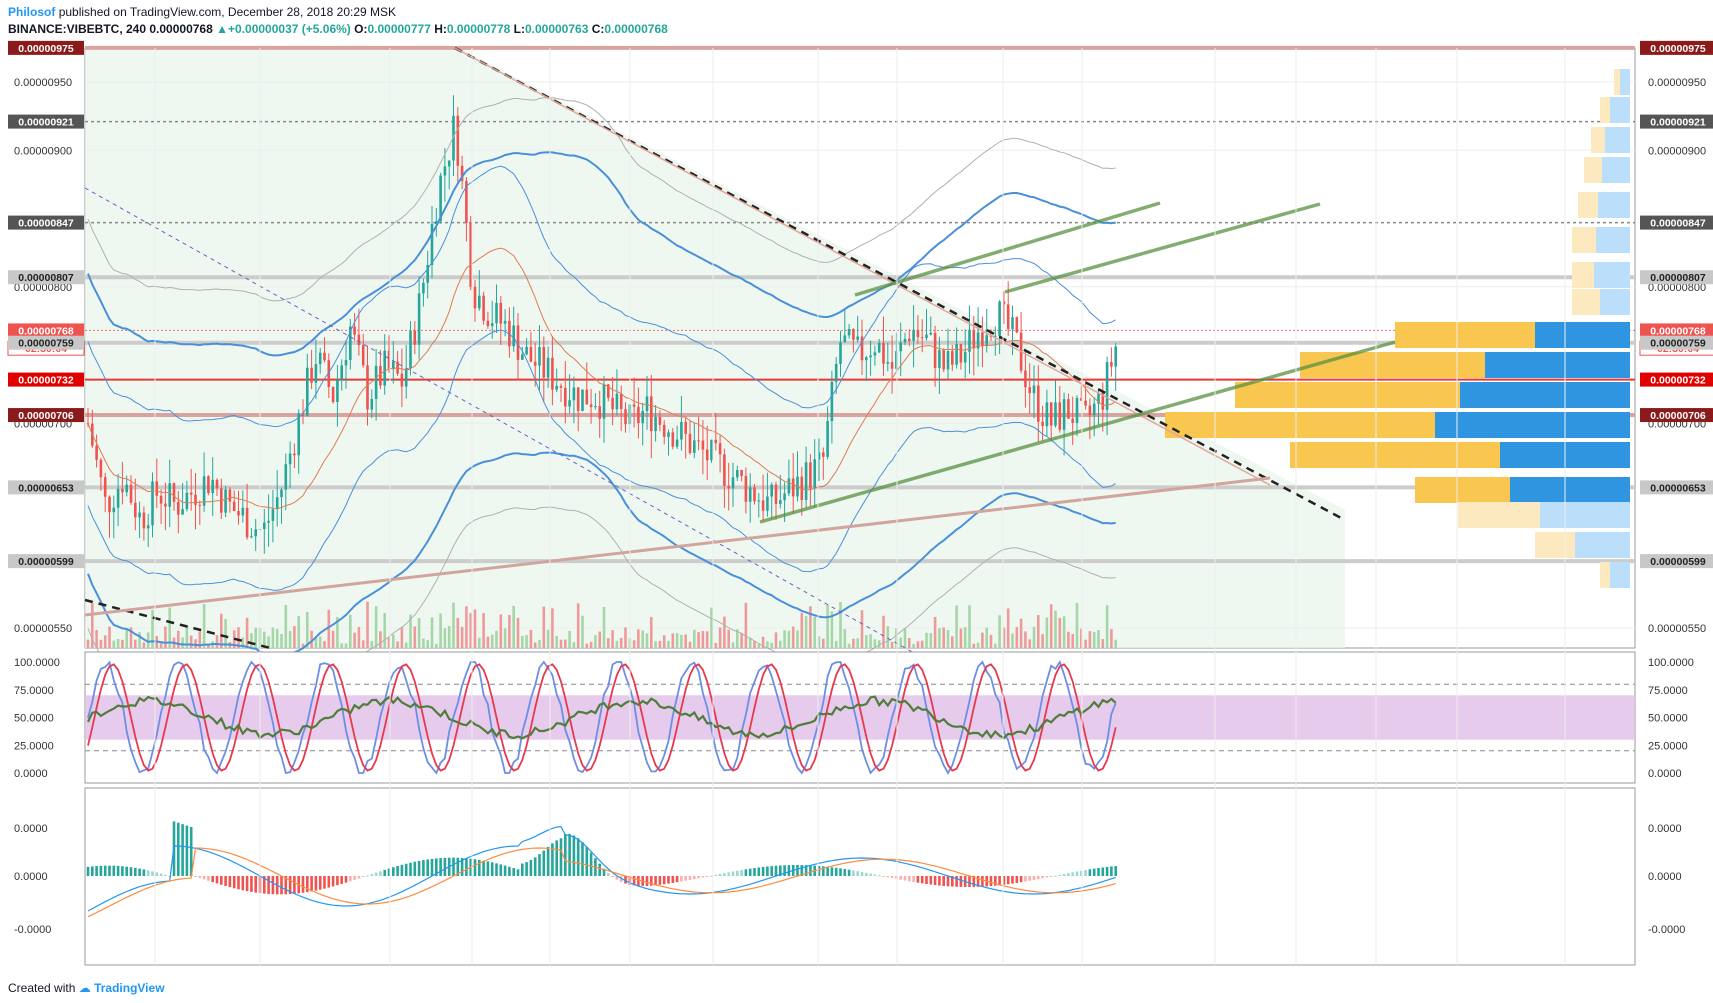 This screenshot has width=1713, height=1003. Describe the element at coordinates (1665, 877) in the screenshot. I see `macd-tick-right: 0.0000` at that location.